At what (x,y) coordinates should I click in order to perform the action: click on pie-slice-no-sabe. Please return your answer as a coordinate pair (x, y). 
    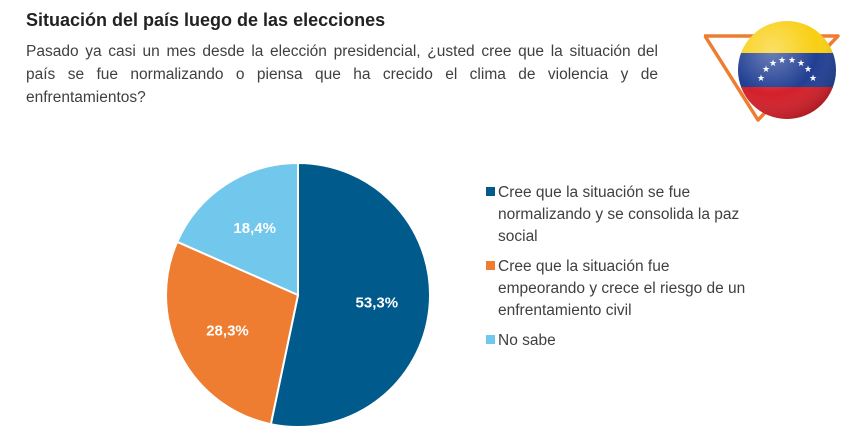
    Looking at the image, I should click on (237, 229).